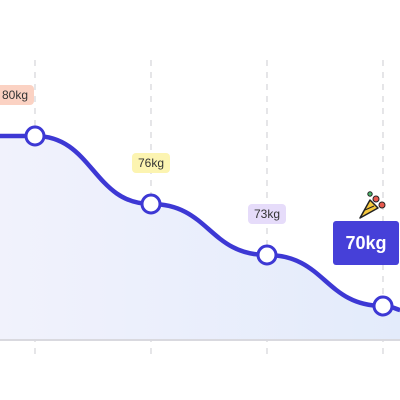  I want to click on icon-stripe, so click(369, 208).